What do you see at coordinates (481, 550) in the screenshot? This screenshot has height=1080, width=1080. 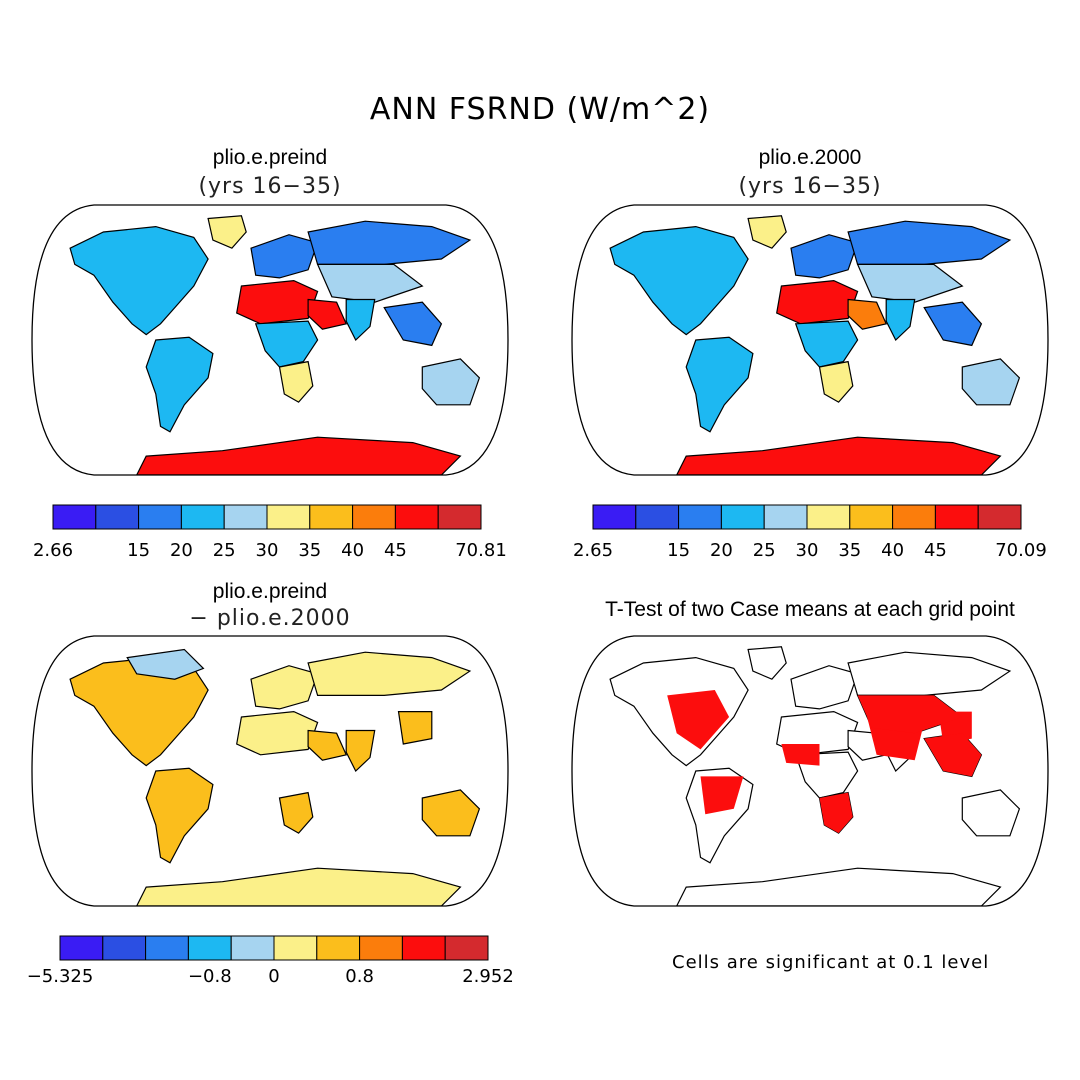 I see `colorbar-max-label: 70.81` at bounding box center [481, 550].